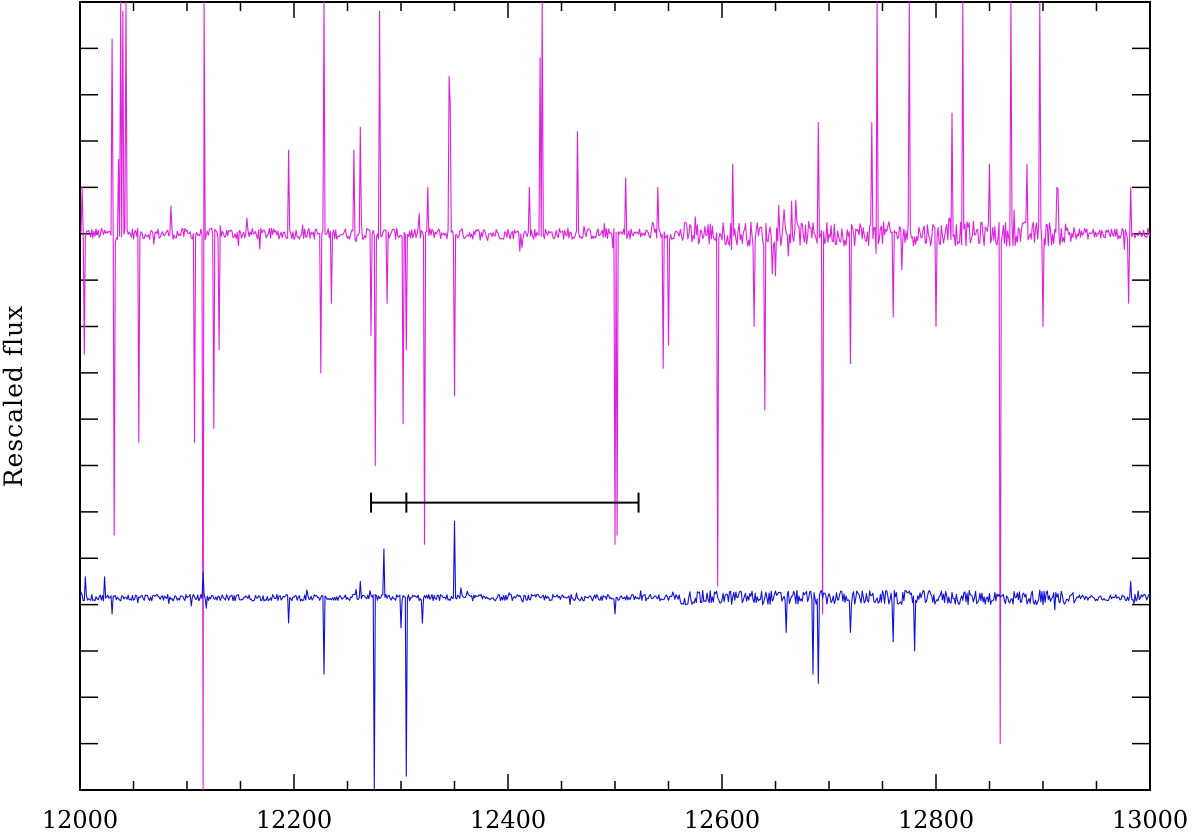  What do you see at coordinates (722, 820) in the screenshot?
I see `x-tick-label: 12600` at bounding box center [722, 820].